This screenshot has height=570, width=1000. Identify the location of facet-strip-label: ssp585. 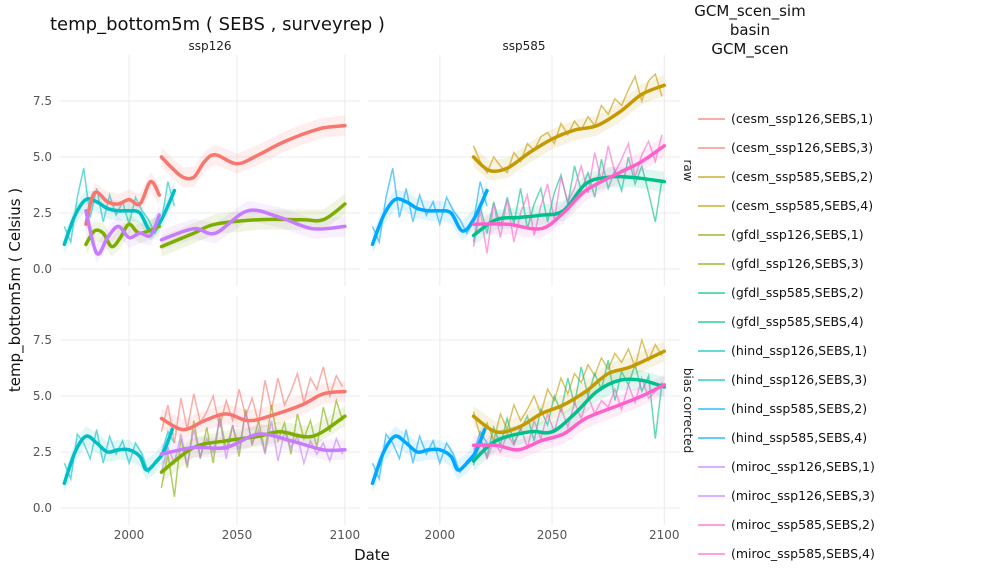
(523, 46).